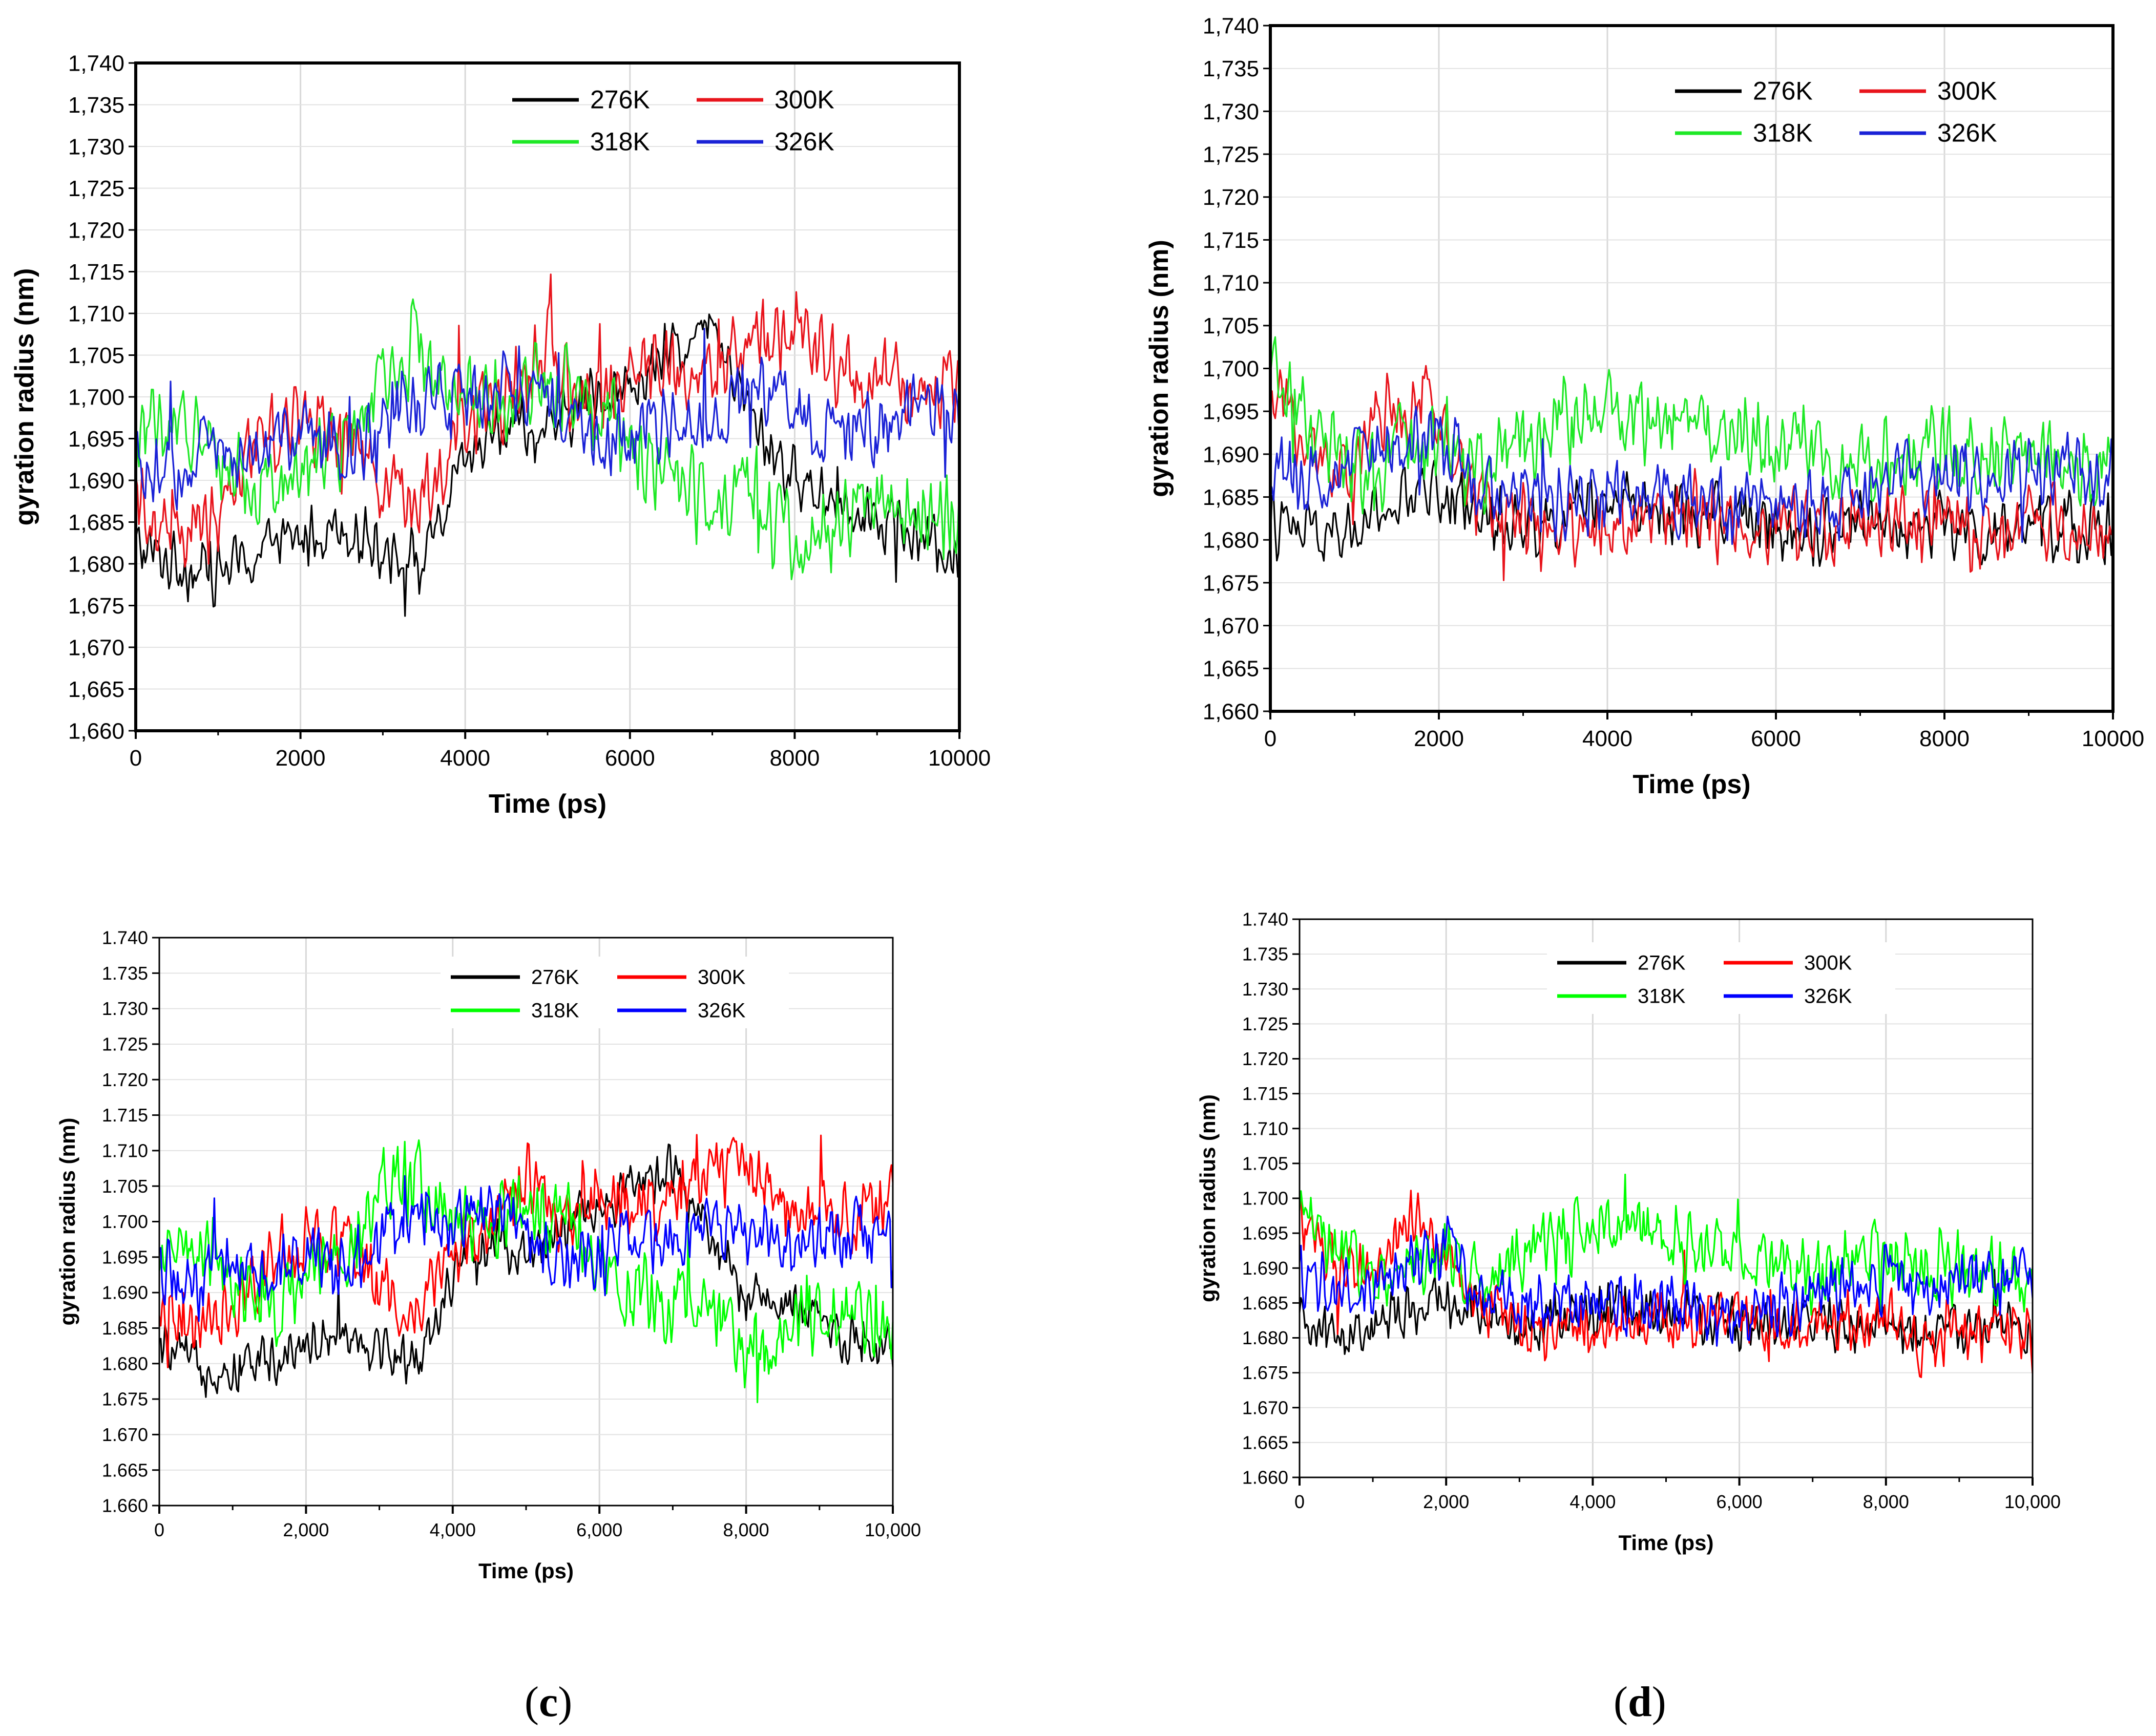  I want to click on x-tick-label: 6000, so click(1776, 739).